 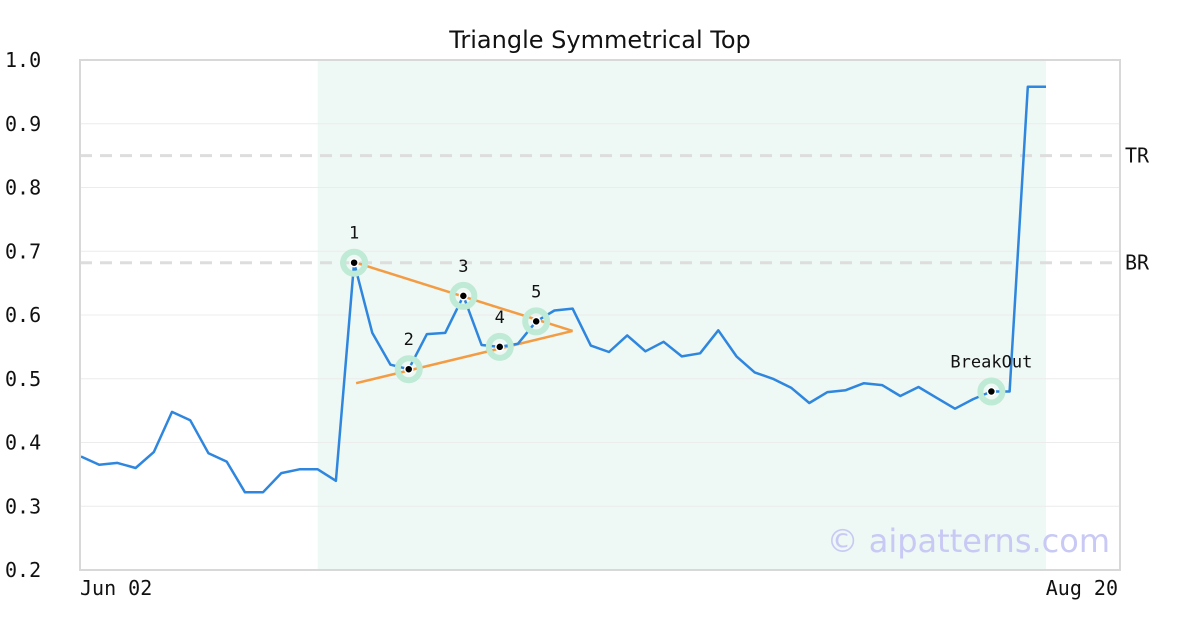 I want to click on y-tick-label: 0.9, so click(x=23, y=124).